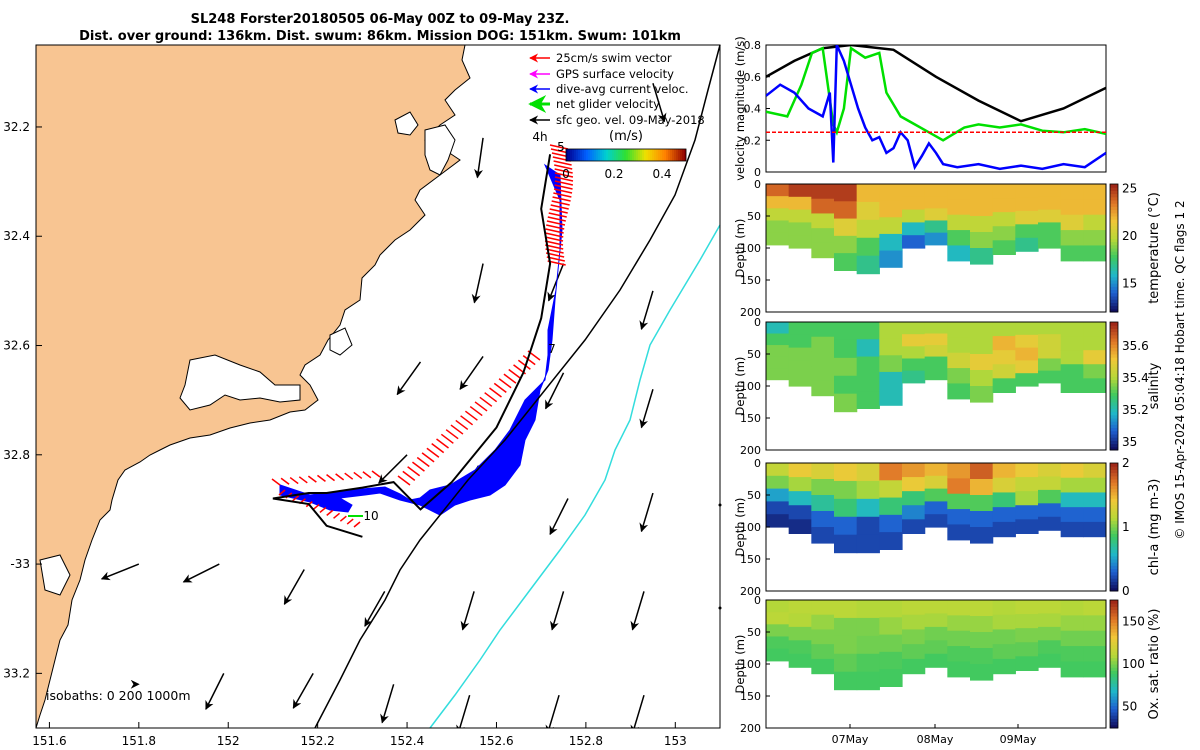 This screenshot has height=750, width=1200. I want to click on panel-0-cbar-tick-1: 20, so click(1129, 236).